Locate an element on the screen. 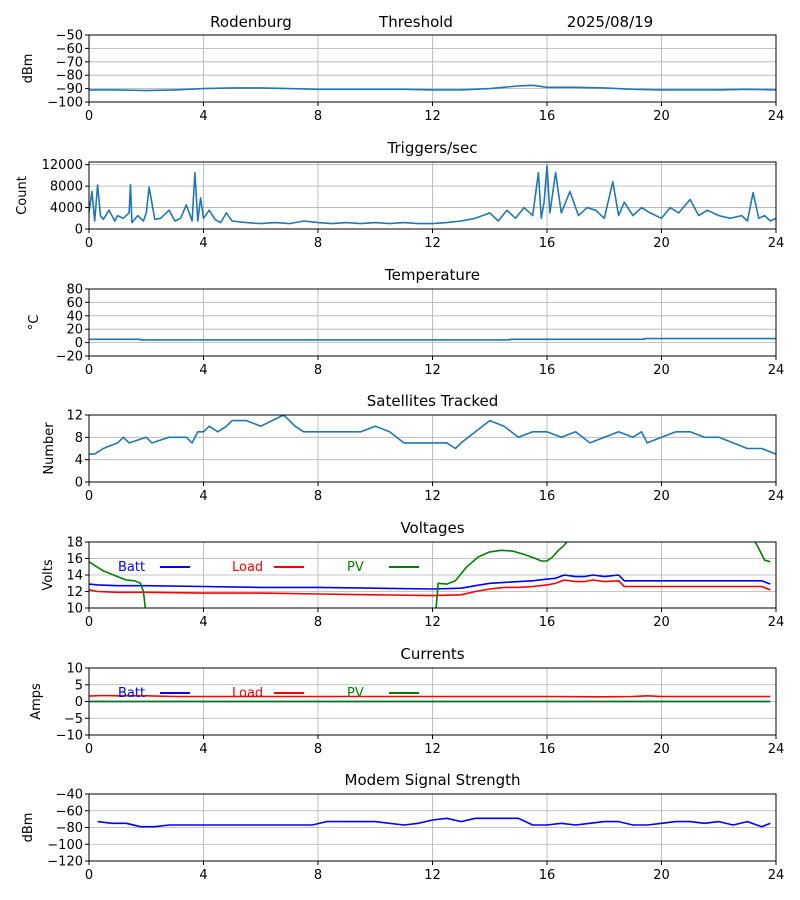 This screenshot has width=800, height=900. y-tick-label: 14 is located at coordinates (74, 576).